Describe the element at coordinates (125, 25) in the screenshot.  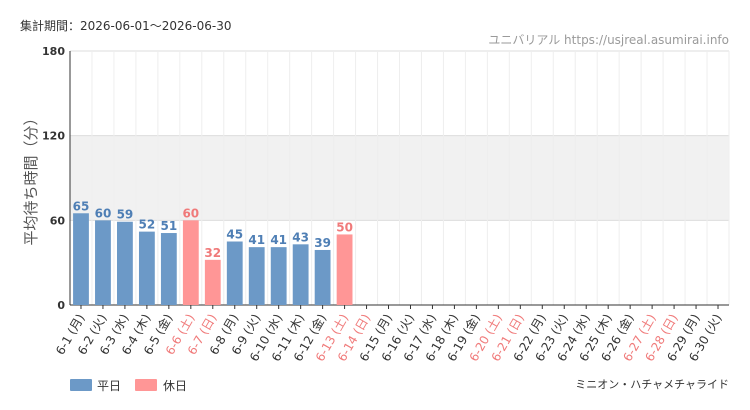
I see `period-text: 集計期間：2026-06-01～2026-06-30` at that location.